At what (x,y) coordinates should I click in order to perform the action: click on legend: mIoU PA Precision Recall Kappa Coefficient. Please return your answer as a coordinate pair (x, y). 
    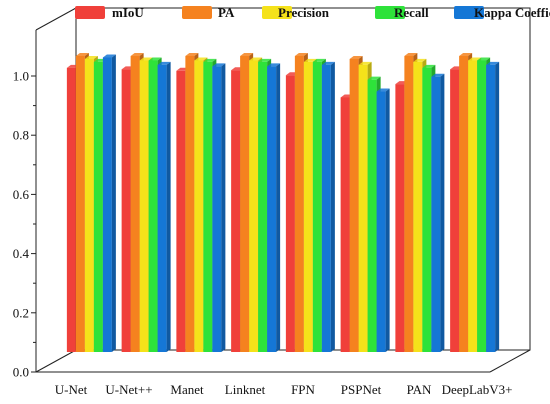
    Looking at the image, I should click on (312, 12).